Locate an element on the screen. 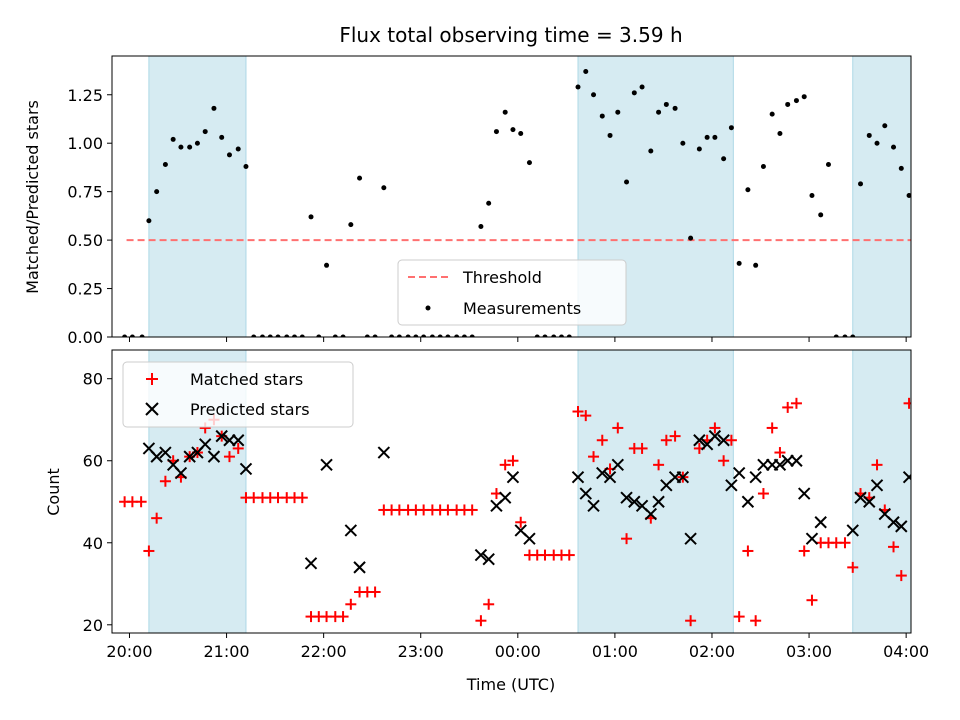 The height and width of the screenshot is (720, 960). y-tick-label: 40 is located at coordinates (93, 543).